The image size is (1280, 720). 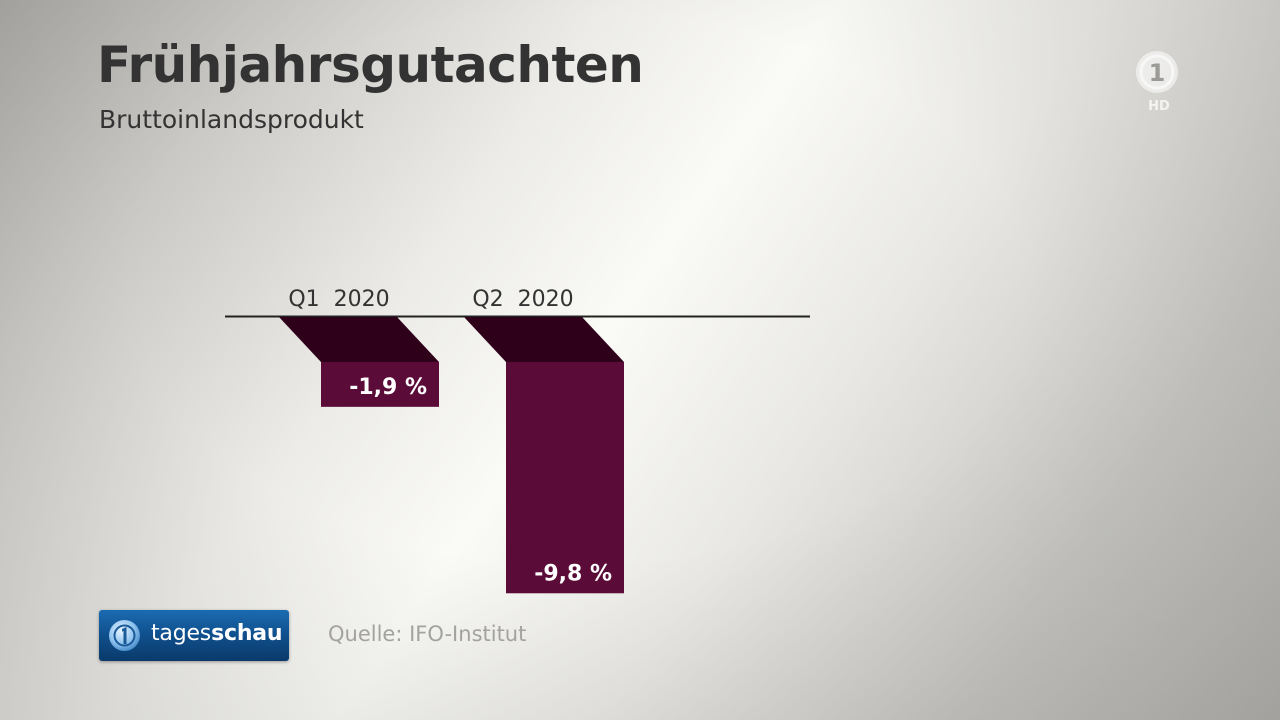 What do you see at coordinates (522, 299) in the screenshot?
I see `category-label: Q2 2020` at bounding box center [522, 299].